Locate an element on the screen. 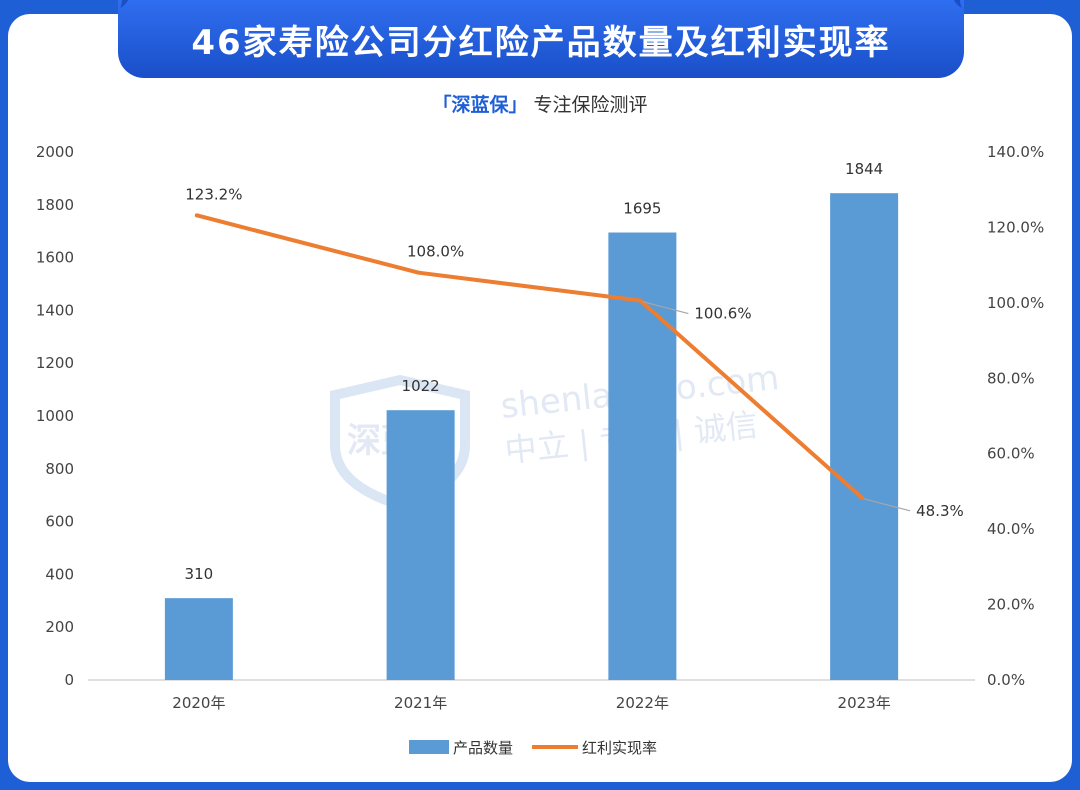 The image size is (1080, 790). bar-data-label: 1022 is located at coordinates (421, 386).